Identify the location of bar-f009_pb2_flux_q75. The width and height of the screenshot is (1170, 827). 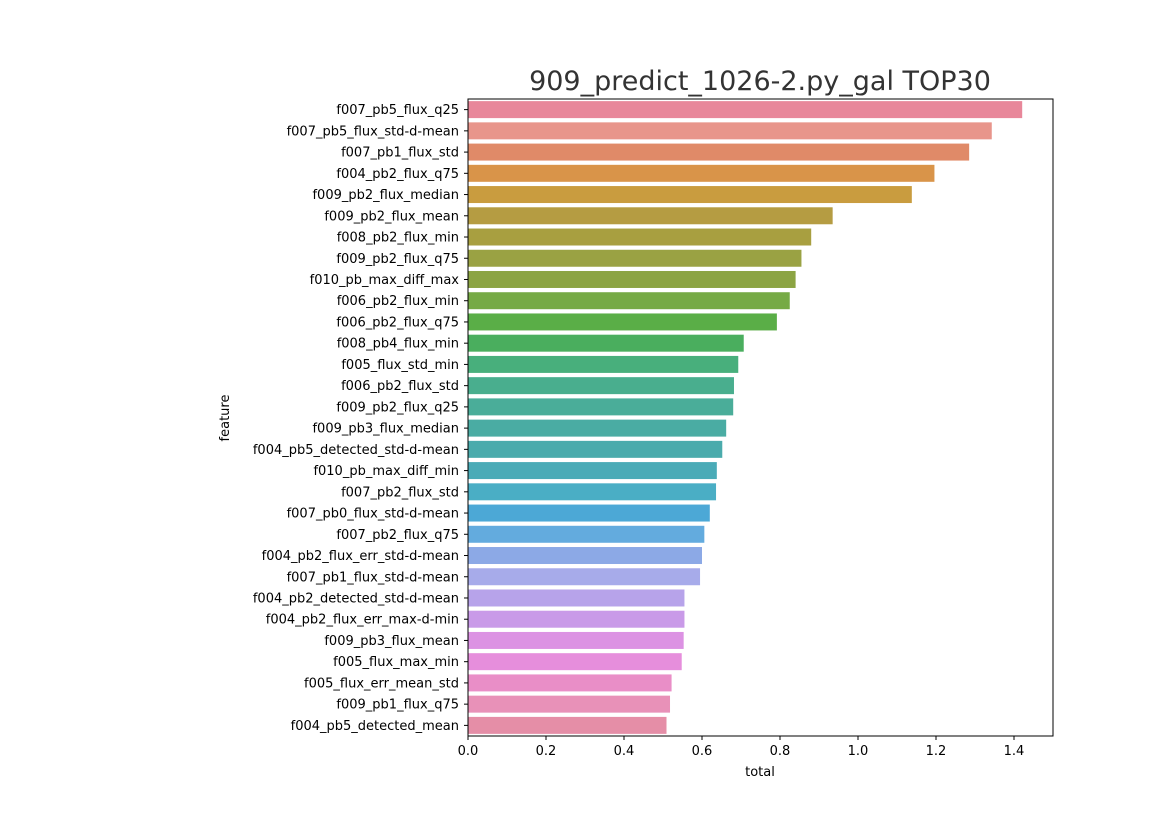
(635, 258).